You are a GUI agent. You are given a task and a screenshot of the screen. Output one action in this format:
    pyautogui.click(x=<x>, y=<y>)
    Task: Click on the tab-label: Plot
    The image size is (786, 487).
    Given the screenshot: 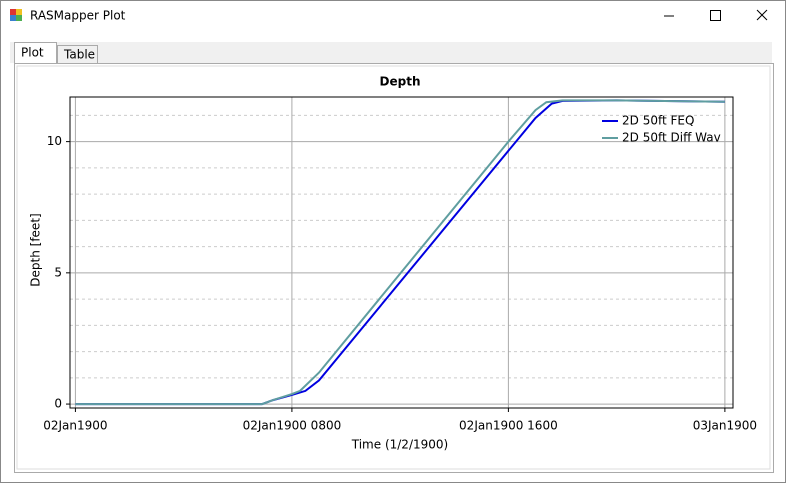 What is the action you would take?
    pyautogui.click(x=32, y=53)
    